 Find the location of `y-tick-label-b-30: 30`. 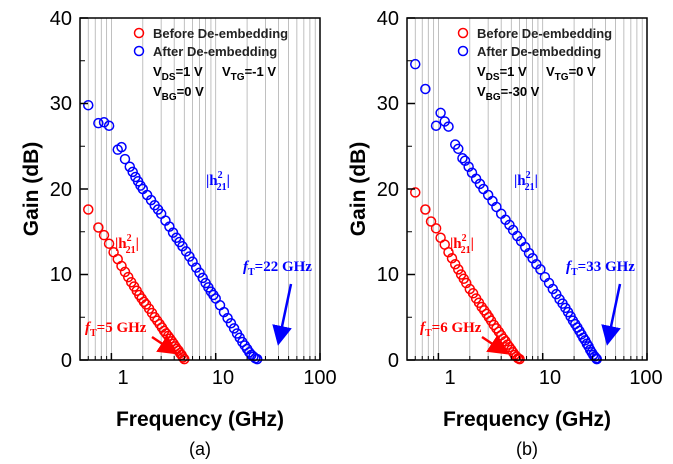

y-tick-label-b-30: 30 is located at coordinates (388, 104).